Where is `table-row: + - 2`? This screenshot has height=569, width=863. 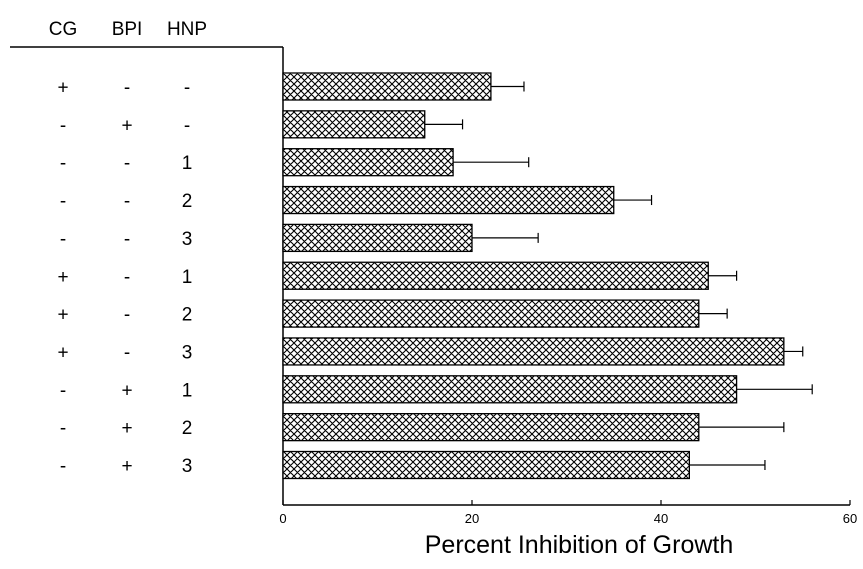 table-row: + - 2 is located at coordinates (124, 315).